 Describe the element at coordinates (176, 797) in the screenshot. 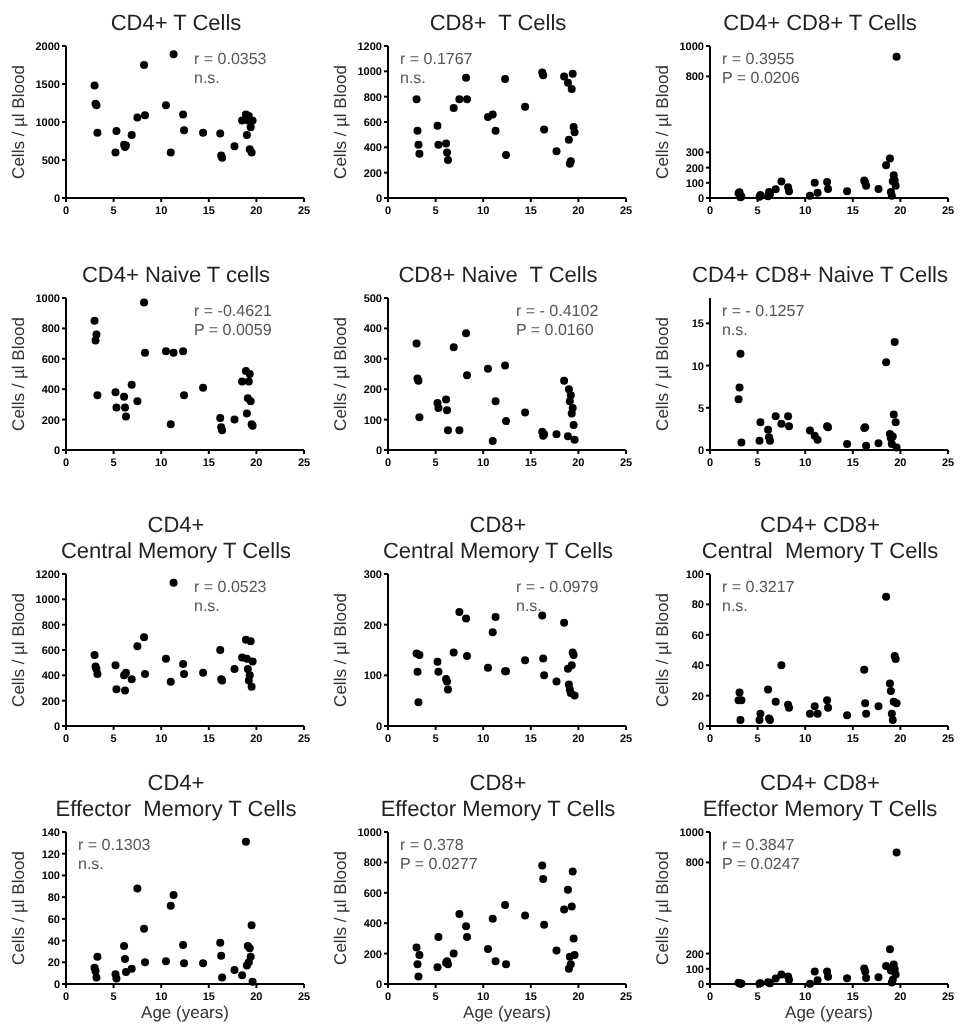

I see `chart-title: CD4+ Effector Memory T Cells` at that location.